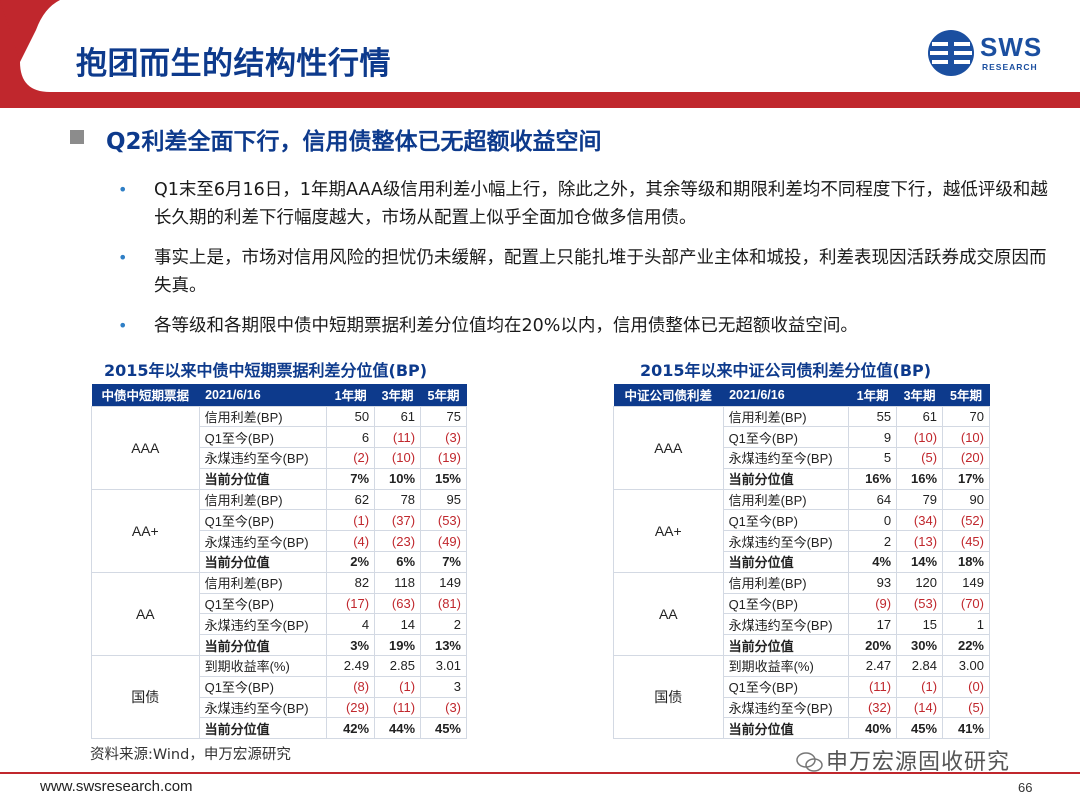 The height and width of the screenshot is (810, 1080). I want to click on value-cell: 70, so click(966, 416).